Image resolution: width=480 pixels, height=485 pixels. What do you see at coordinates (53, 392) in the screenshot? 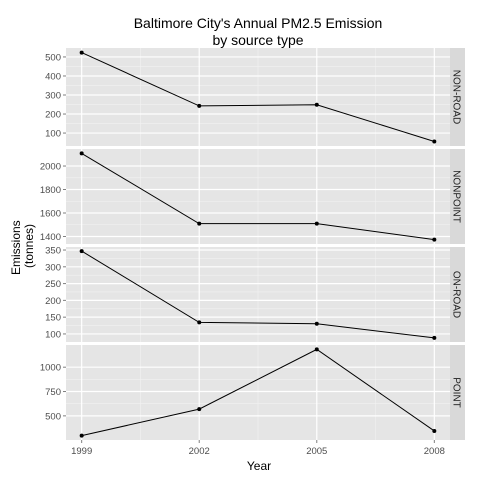
I see `y-tick-label: 750` at bounding box center [53, 392].